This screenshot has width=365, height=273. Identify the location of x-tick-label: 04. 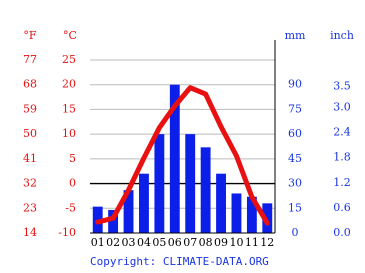
(144, 242).